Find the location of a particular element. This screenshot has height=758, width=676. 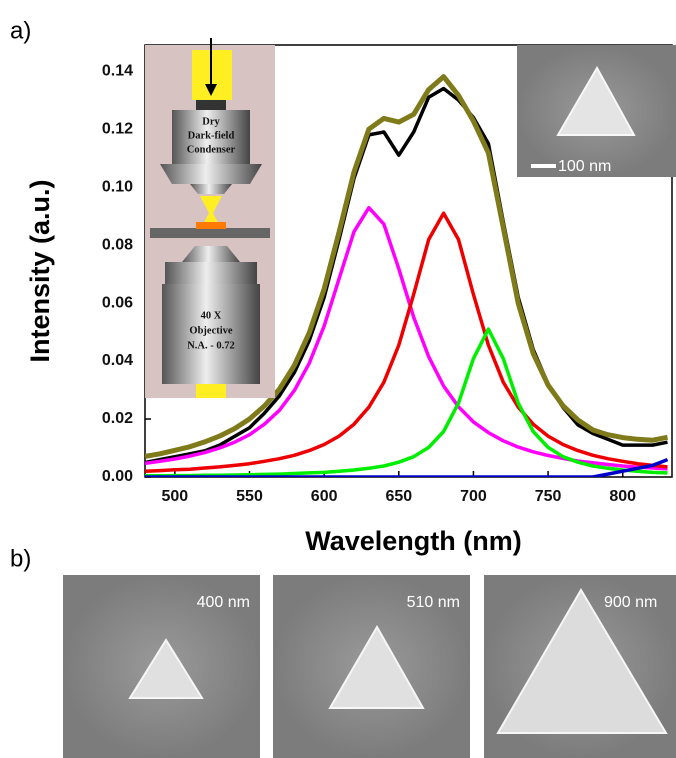

sem-inset: 100 nm is located at coordinates (596, 111).